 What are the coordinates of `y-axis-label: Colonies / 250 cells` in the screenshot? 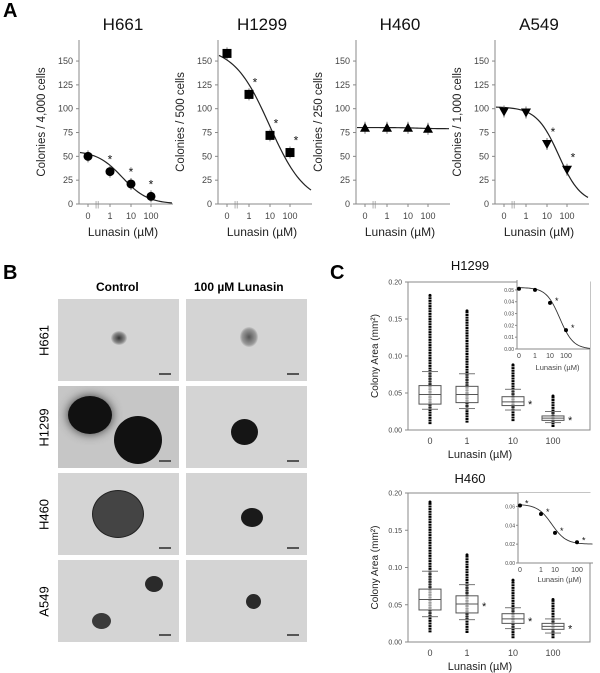 It's located at (319, 122).